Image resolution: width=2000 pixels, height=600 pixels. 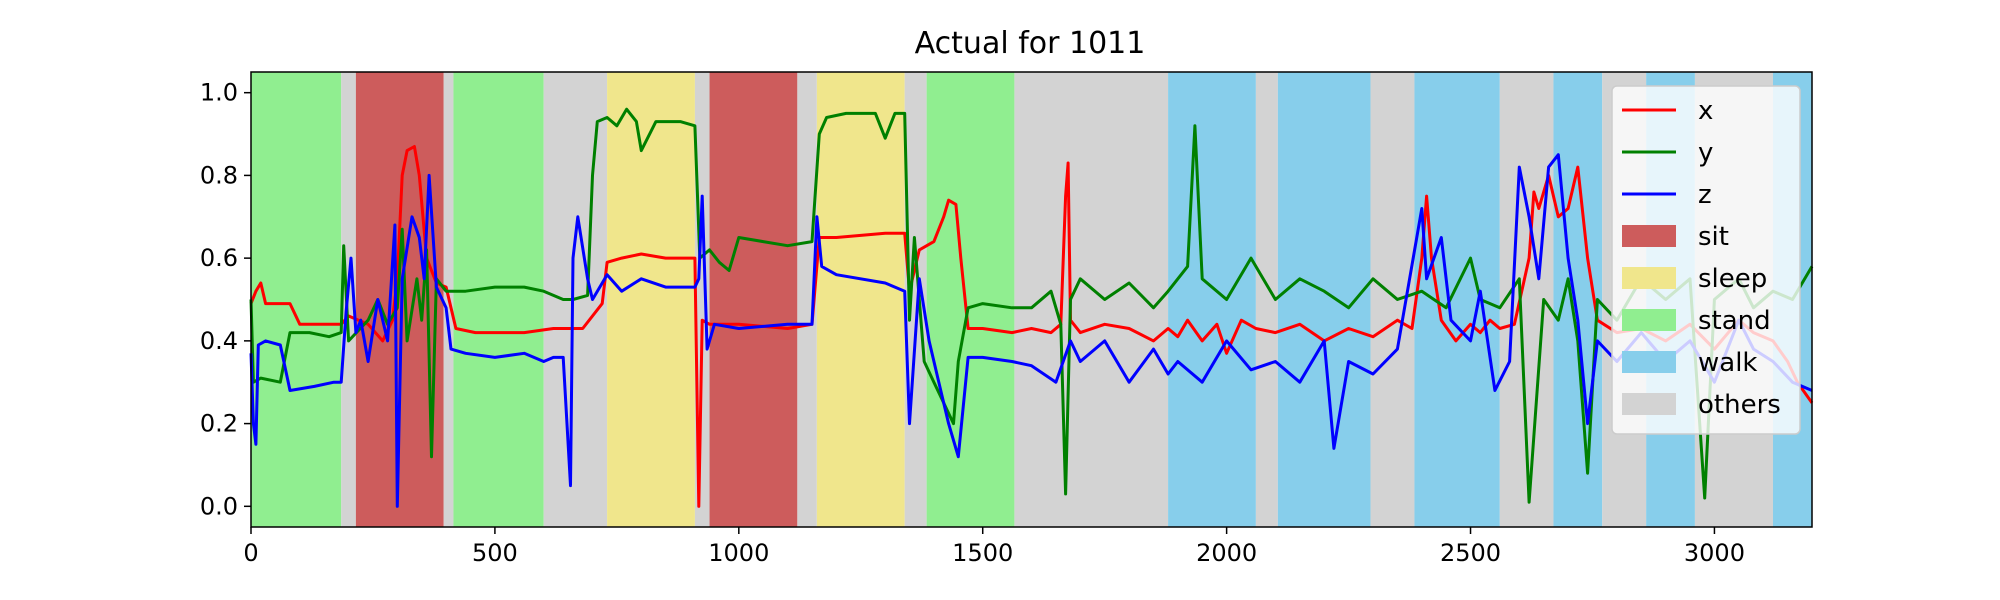 I want to click on x-tick-label: 0, so click(x=250, y=553).